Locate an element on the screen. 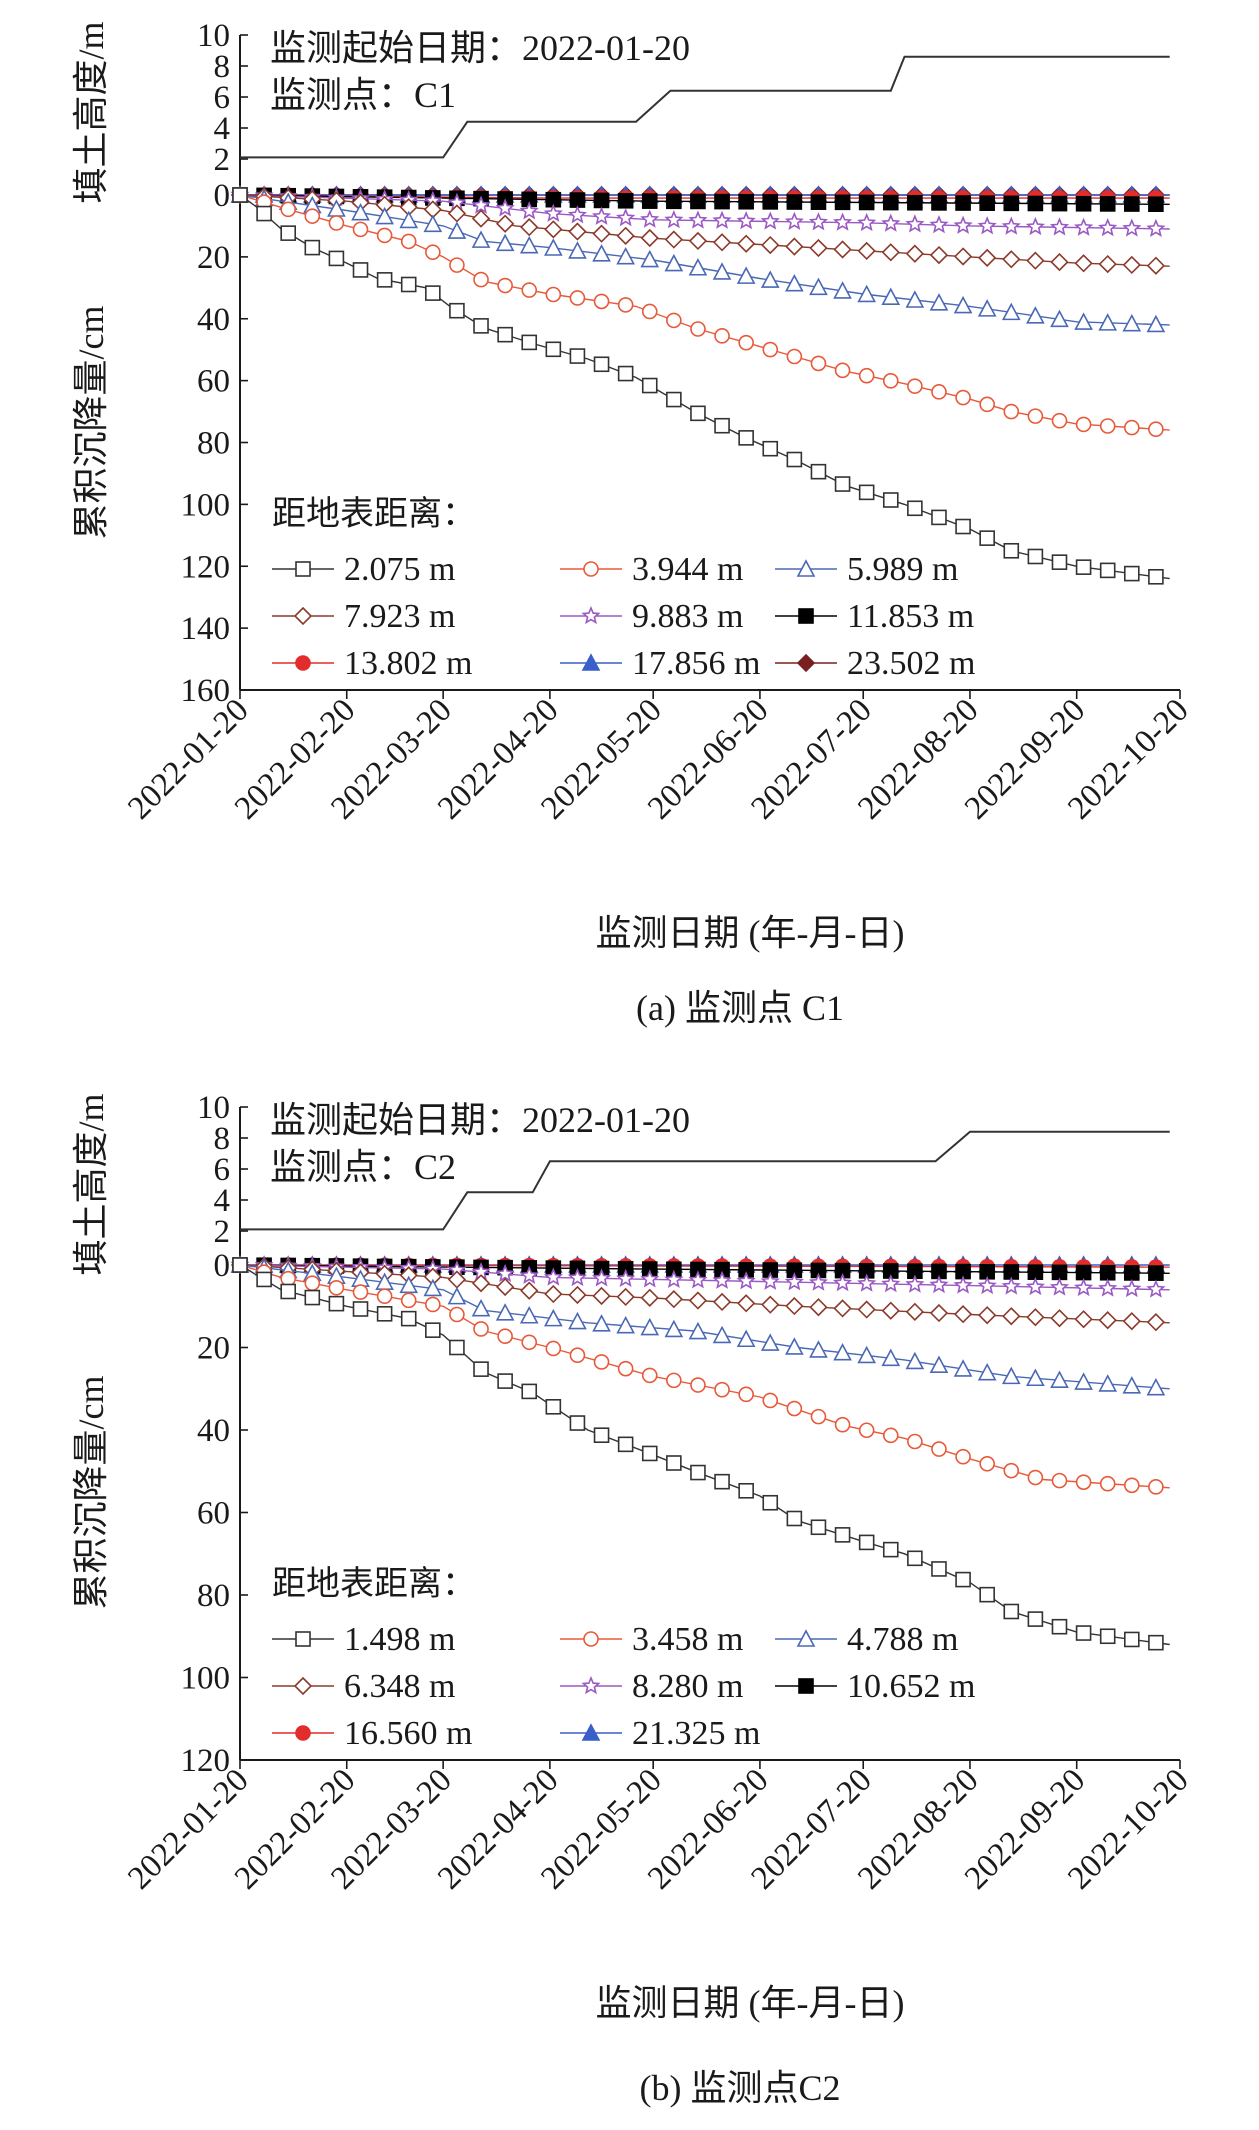 The width and height of the screenshot is (1259, 2130). fill-tick-label: 4 is located at coordinates (222, 129).